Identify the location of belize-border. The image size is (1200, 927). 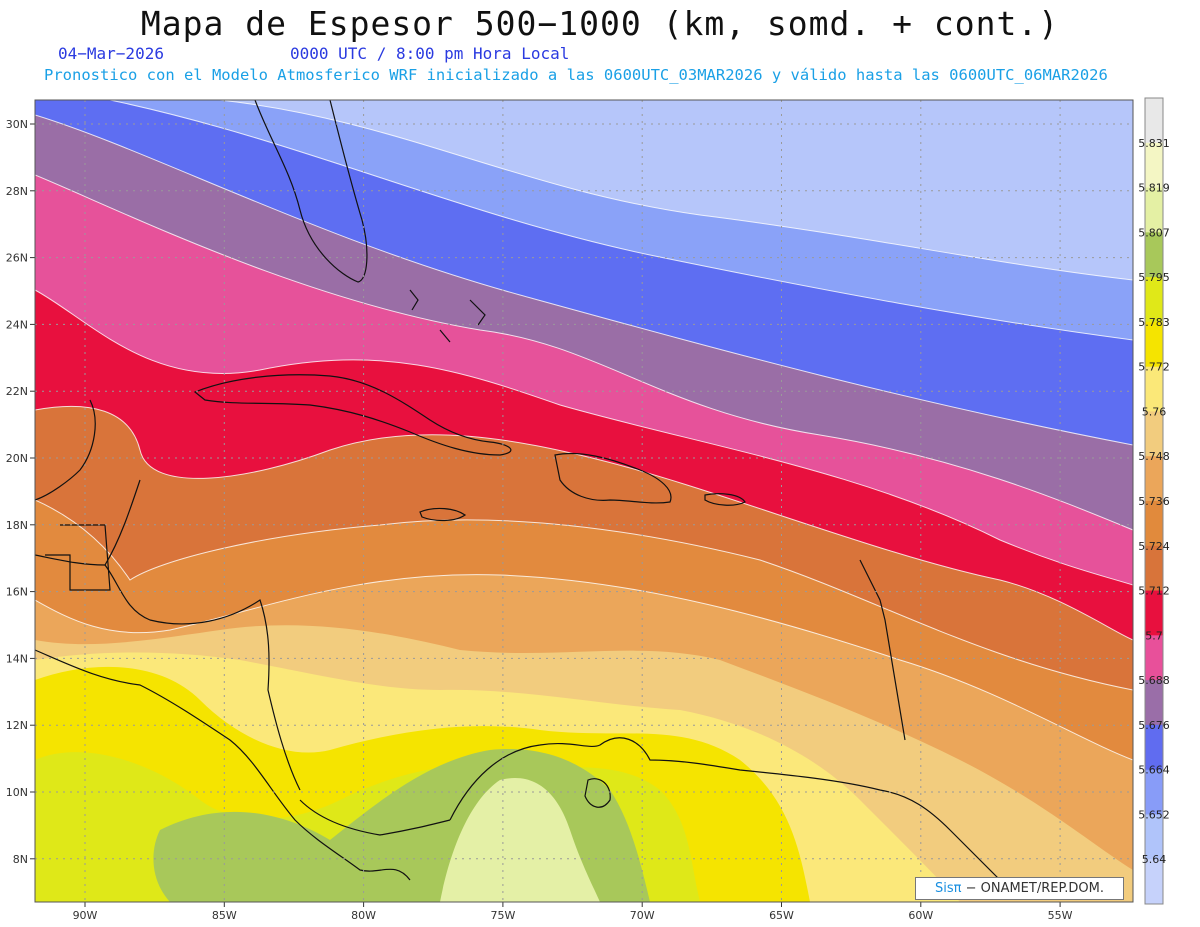
(78, 557).